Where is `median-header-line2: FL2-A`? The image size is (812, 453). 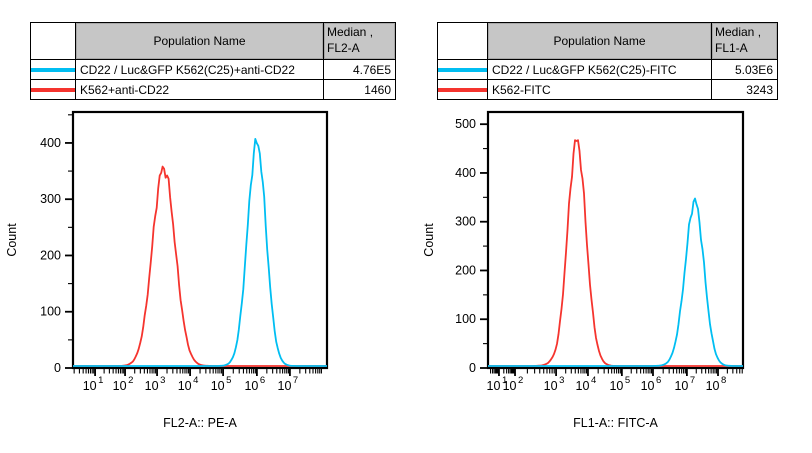 median-header-line2: FL2-A is located at coordinates (343, 47).